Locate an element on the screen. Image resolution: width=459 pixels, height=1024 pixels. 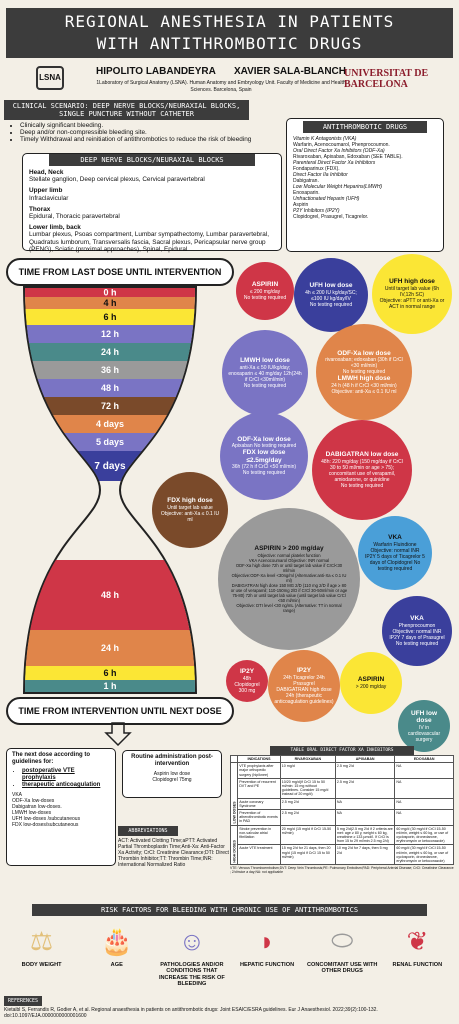
table-header-cell: RIVAROXABAN is located at coordinates (307, 759).